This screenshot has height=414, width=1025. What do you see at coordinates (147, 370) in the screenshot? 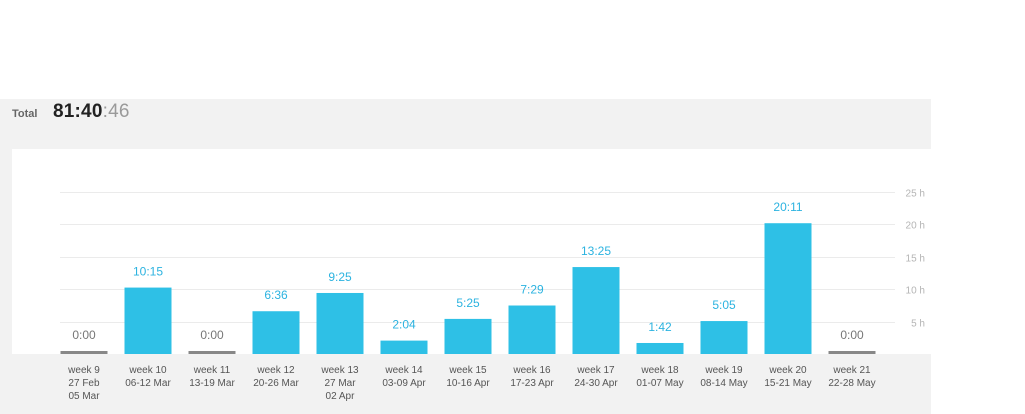
I see `x-tick-line: week 10` at bounding box center [147, 370].